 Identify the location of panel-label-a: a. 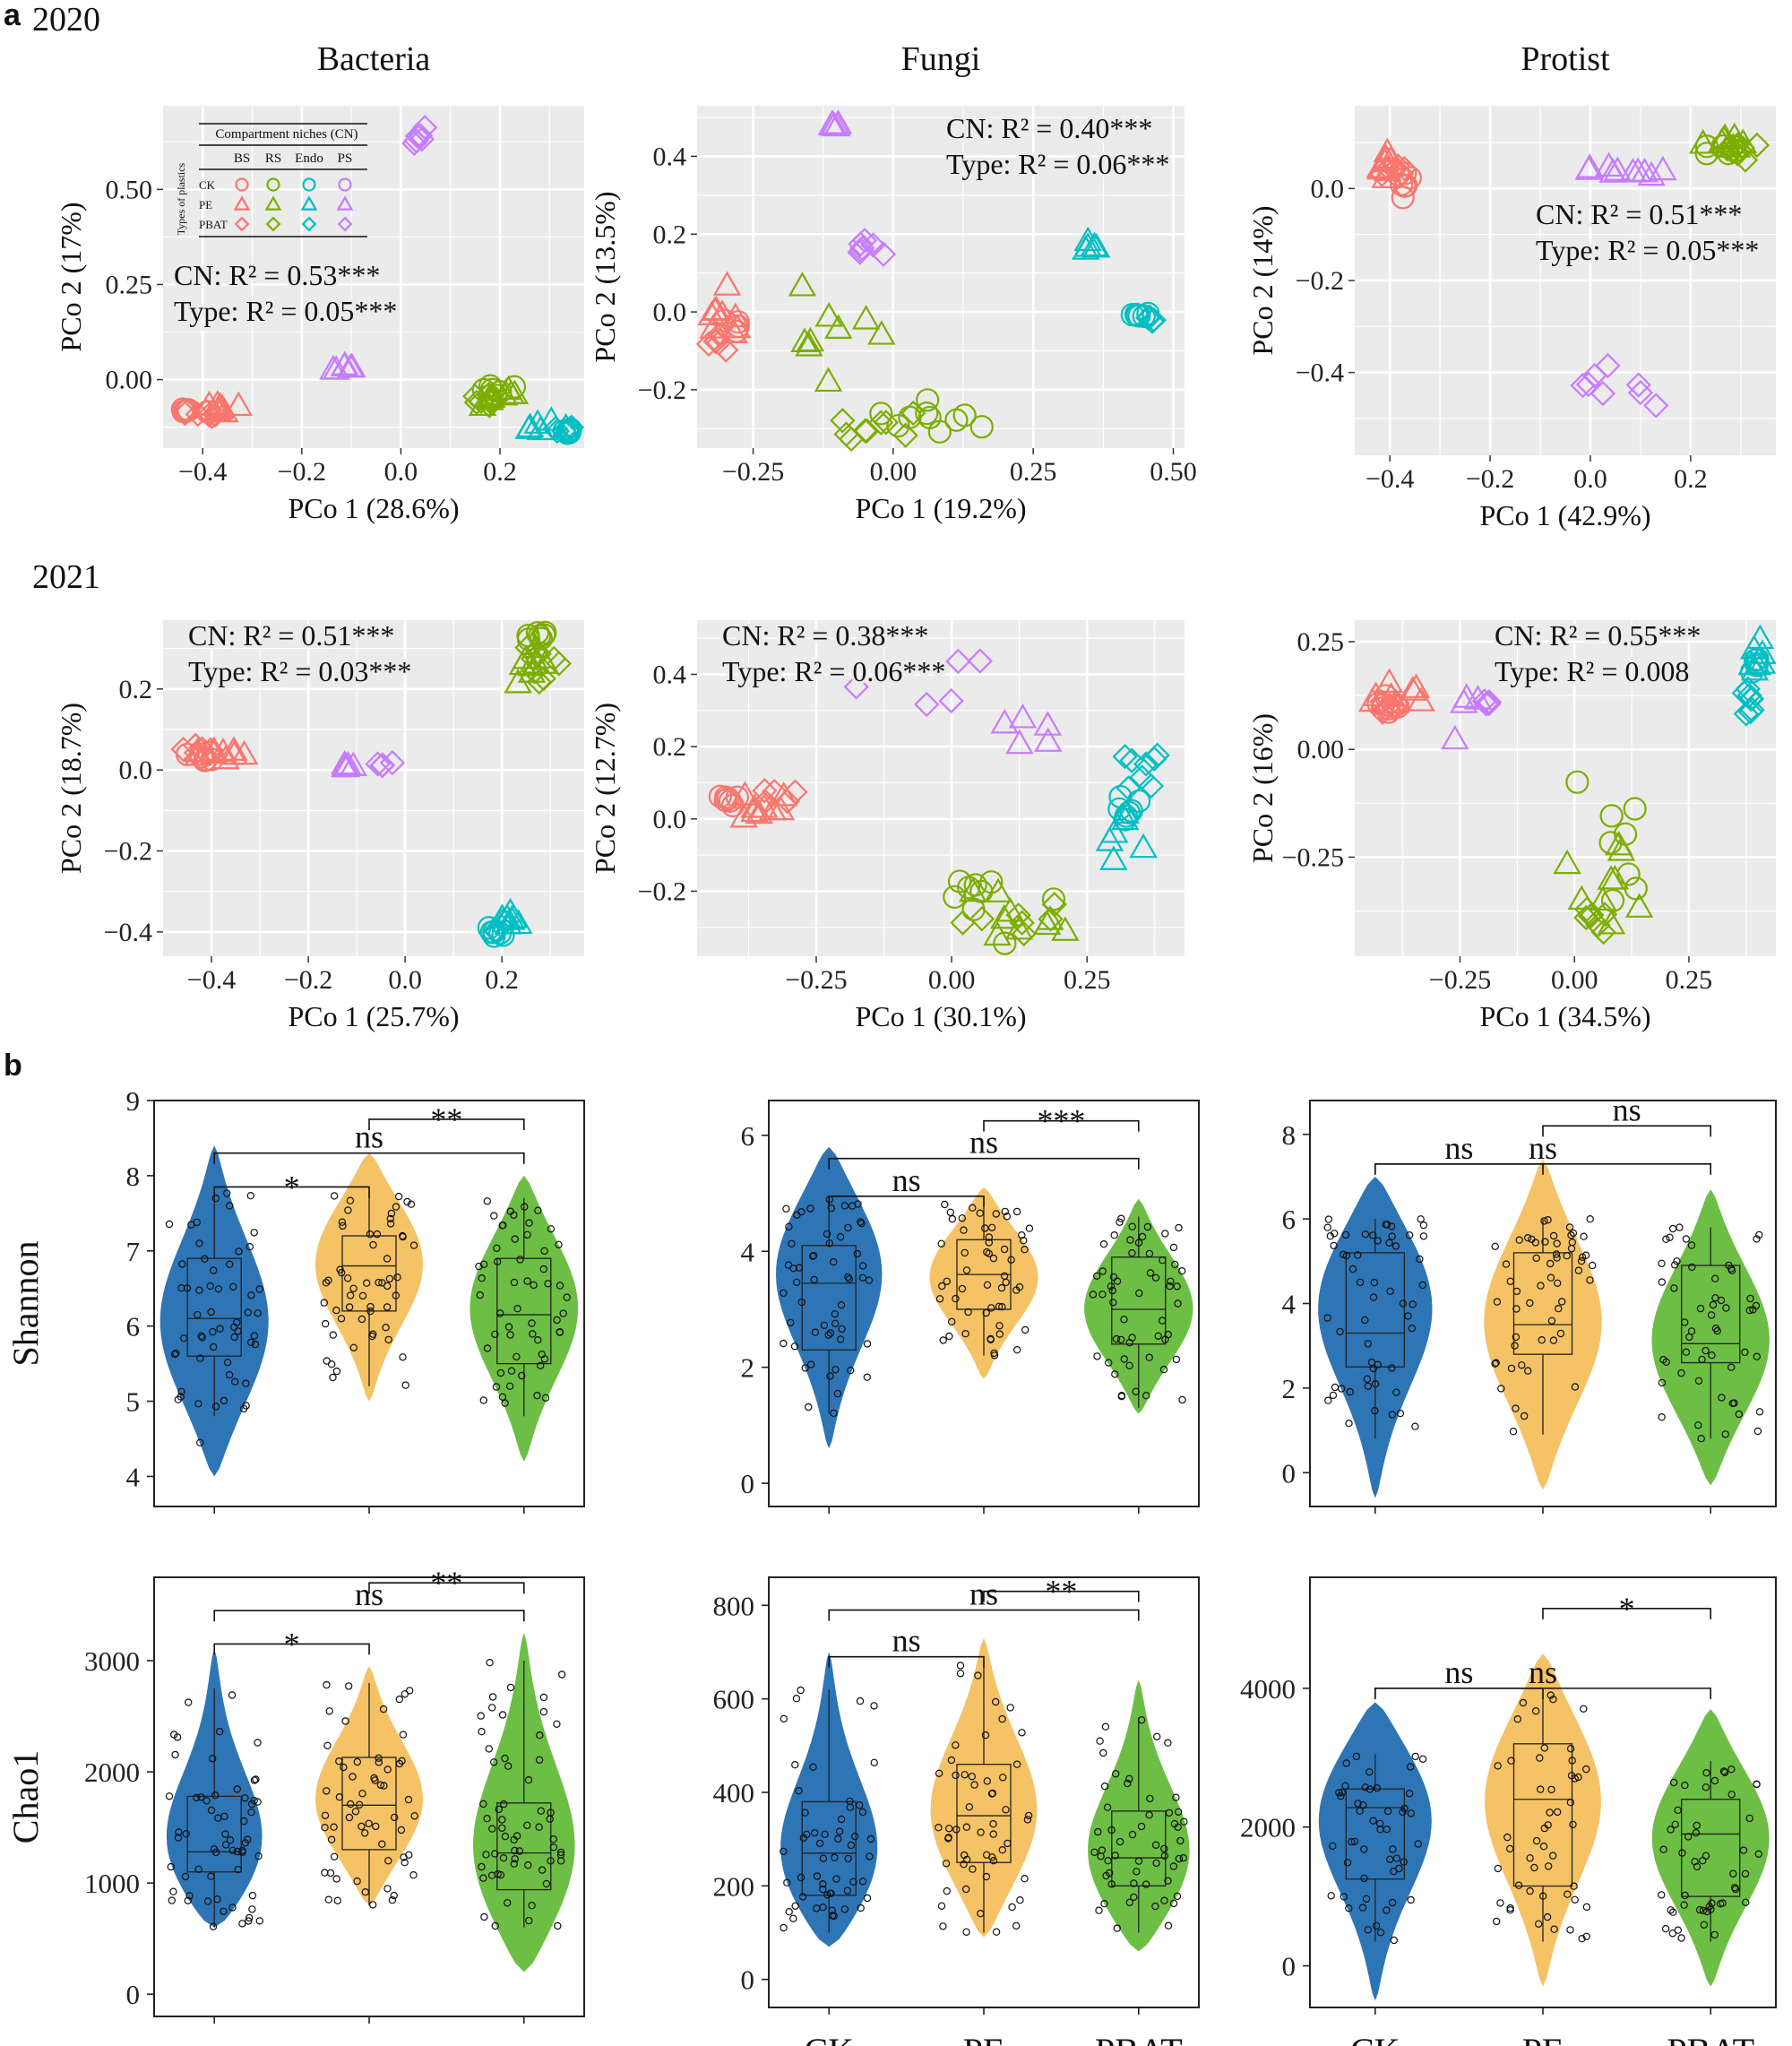
(13, 16).